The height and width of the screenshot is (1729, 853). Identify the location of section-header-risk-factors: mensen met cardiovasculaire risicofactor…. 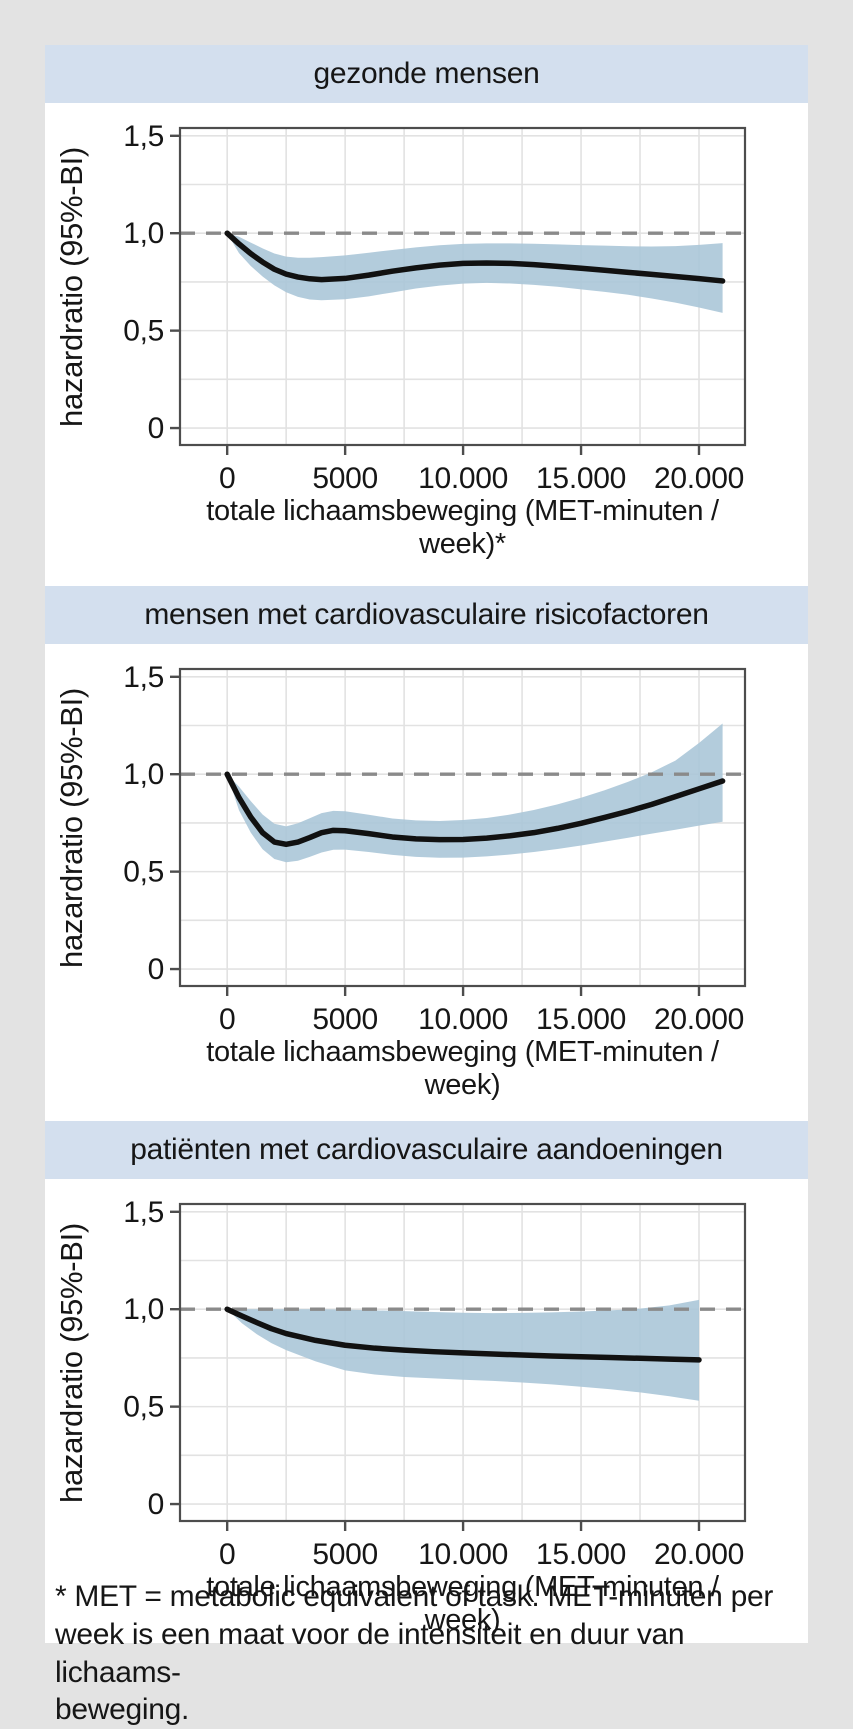
(426, 615).